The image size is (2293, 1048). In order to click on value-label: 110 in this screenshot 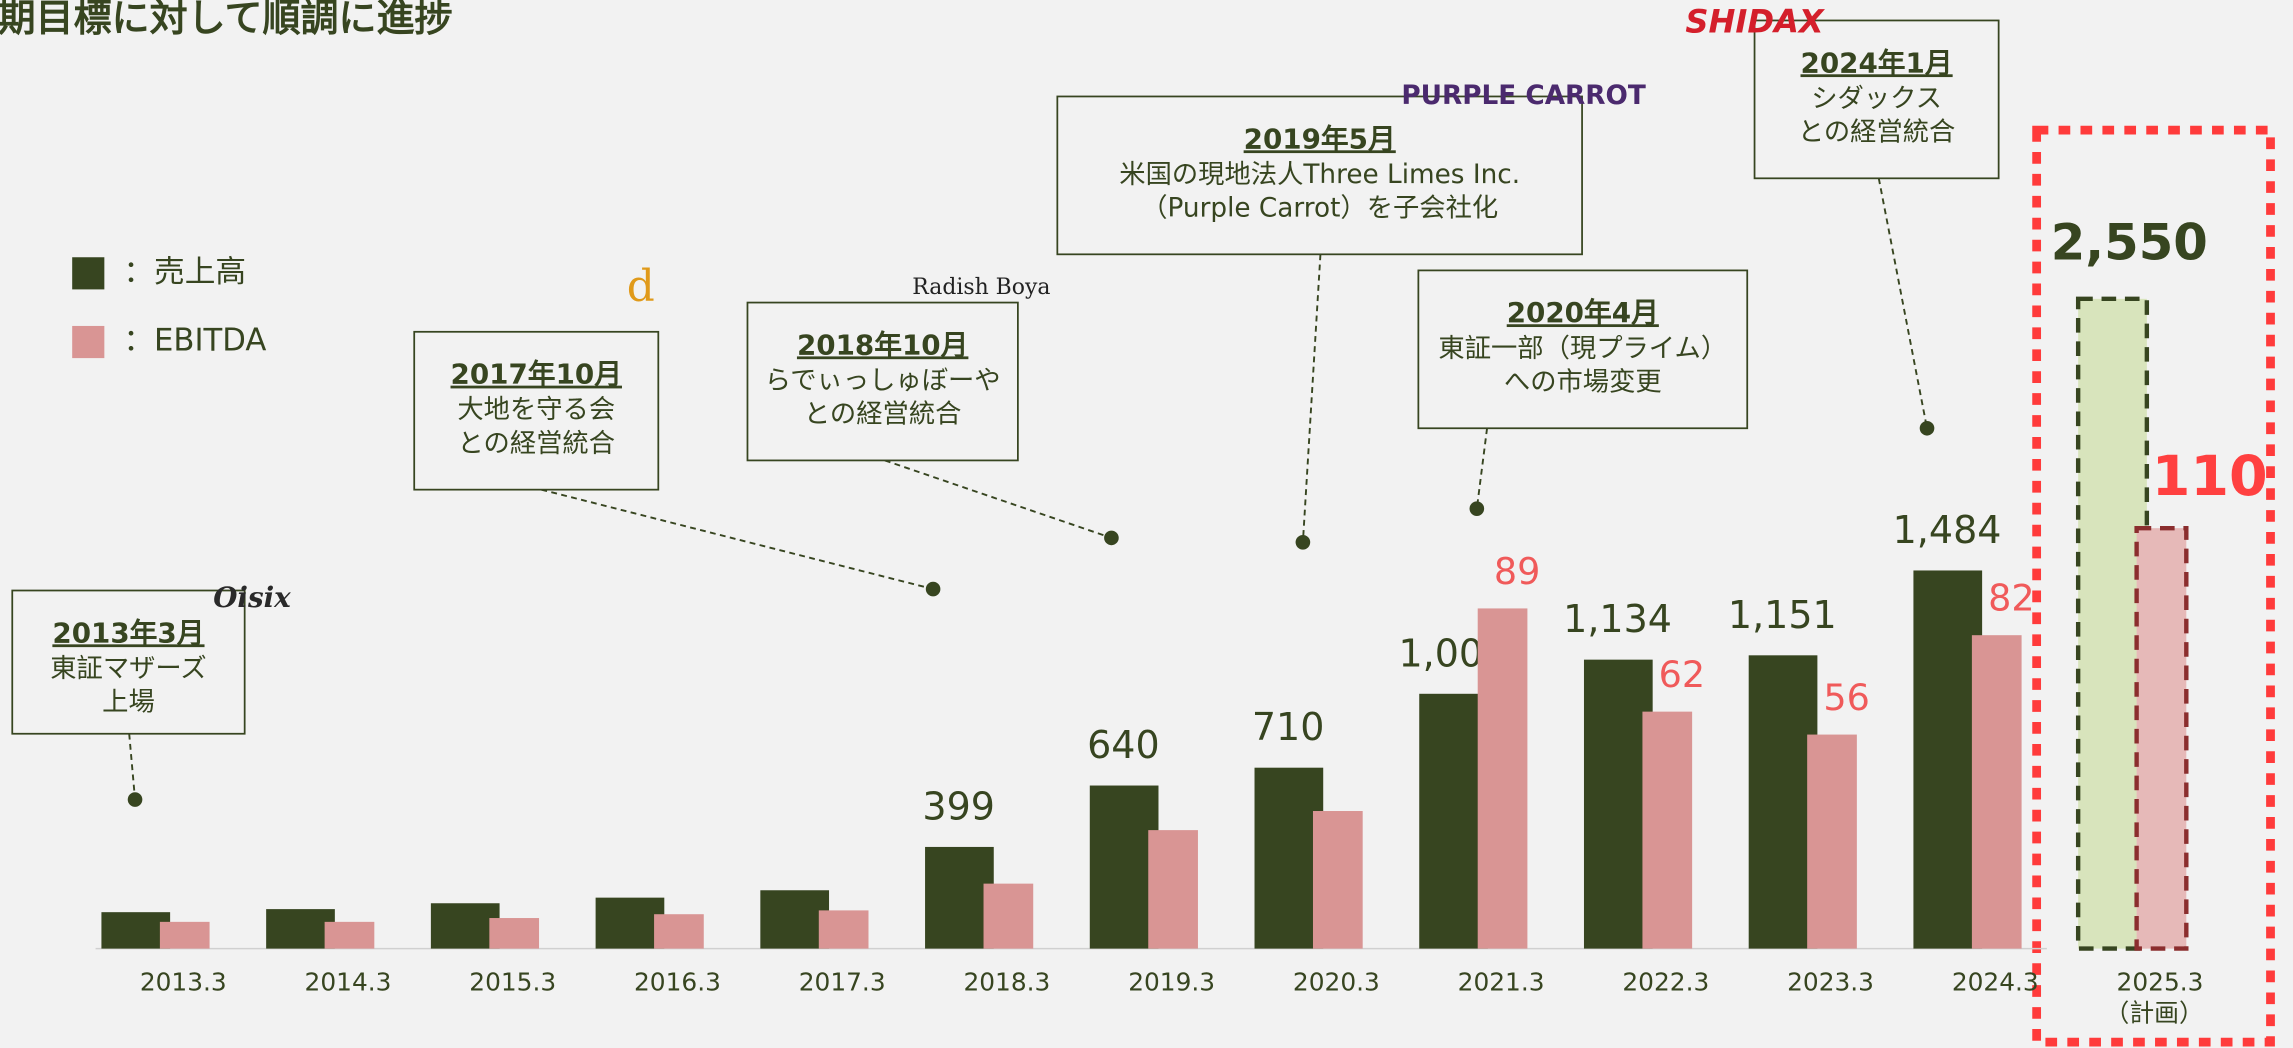, I will do `click(2210, 476)`.